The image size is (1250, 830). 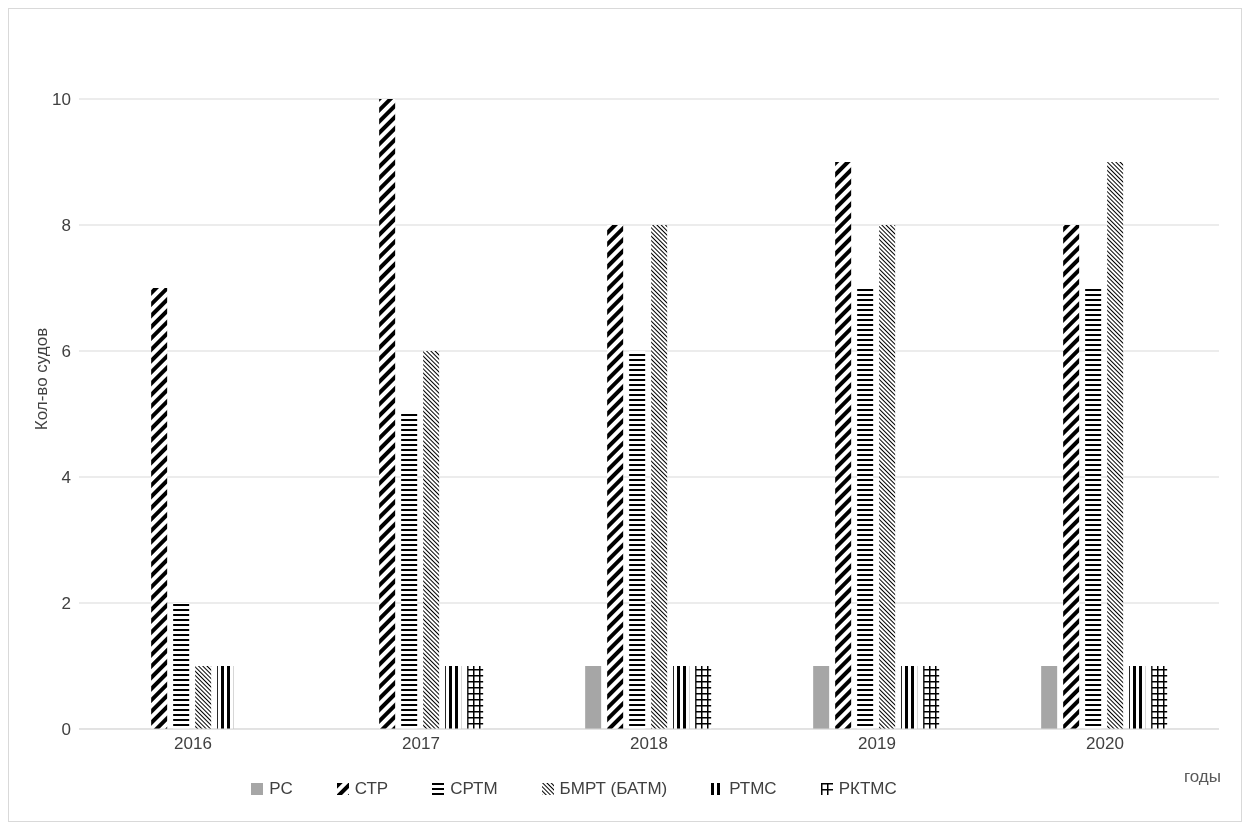 What do you see at coordinates (1202, 777) in the screenshot?
I see `x-axis-title: годы` at bounding box center [1202, 777].